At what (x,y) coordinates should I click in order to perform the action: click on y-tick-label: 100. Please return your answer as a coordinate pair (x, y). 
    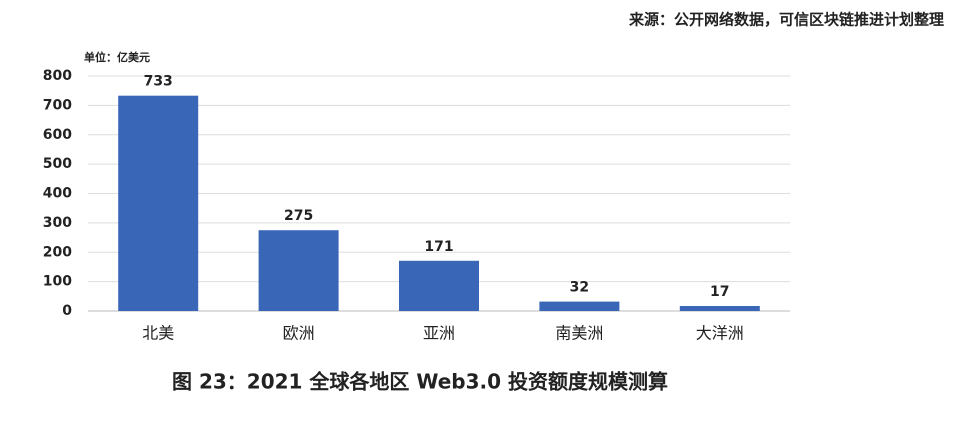
    Looking at the image, I should click on (57, 282).